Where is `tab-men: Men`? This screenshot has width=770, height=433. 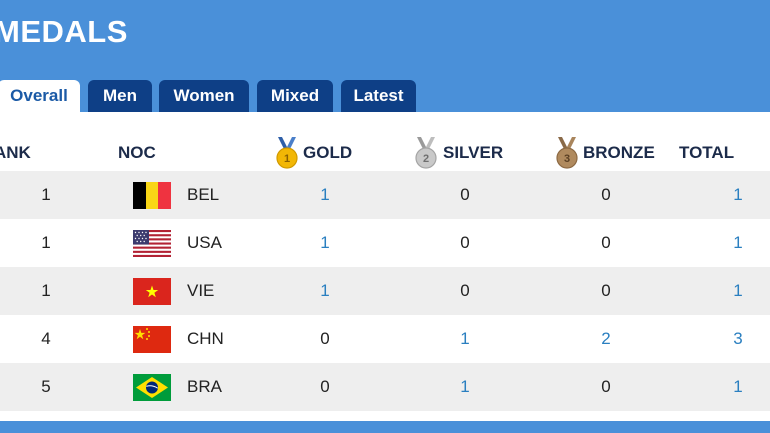
tab-men: Men is located at coordinates (120, 96).